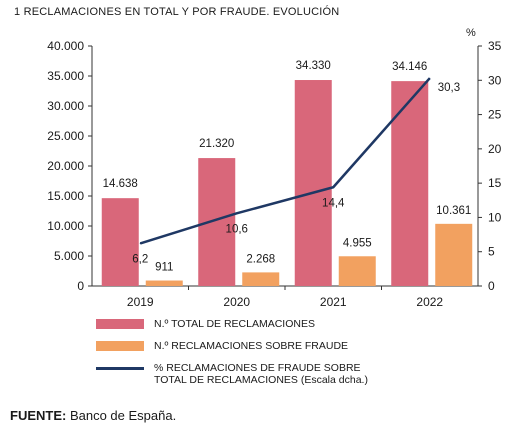  What do you see at coordinates (333, 302) in the screenshot?
I see `x-tick-label: 2021` at bounding box center [333, 302].